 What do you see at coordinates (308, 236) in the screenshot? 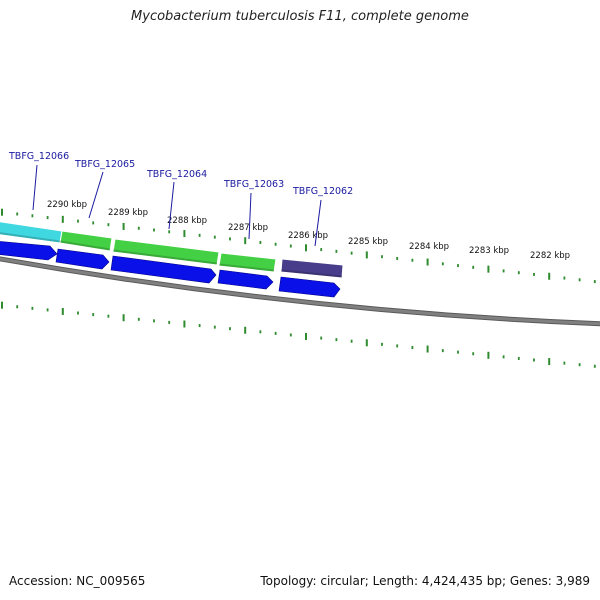
I see `scale-label: 2286 kbp` at bounding box center [308, 236].